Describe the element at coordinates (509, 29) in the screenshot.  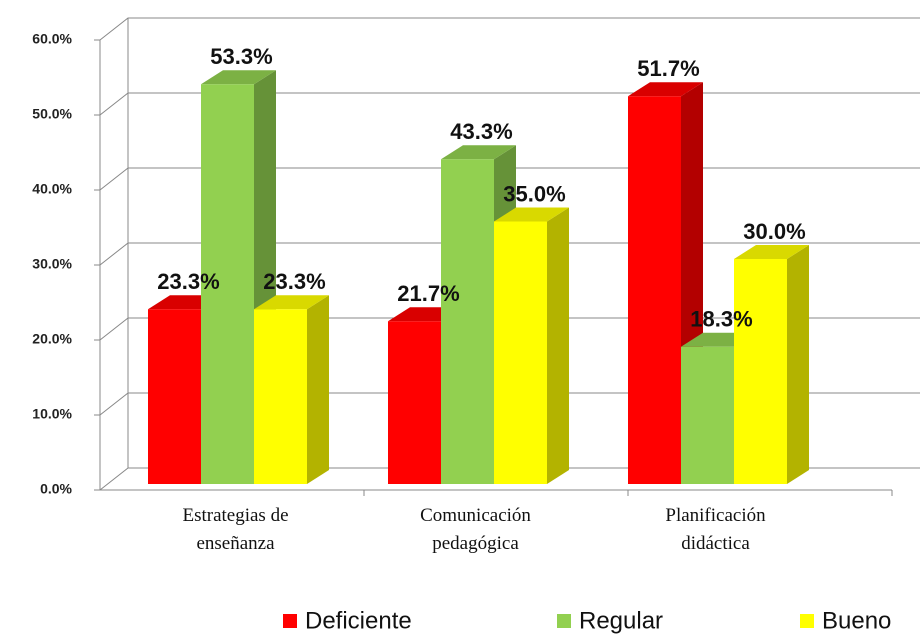
I see `grid-line` at that location.